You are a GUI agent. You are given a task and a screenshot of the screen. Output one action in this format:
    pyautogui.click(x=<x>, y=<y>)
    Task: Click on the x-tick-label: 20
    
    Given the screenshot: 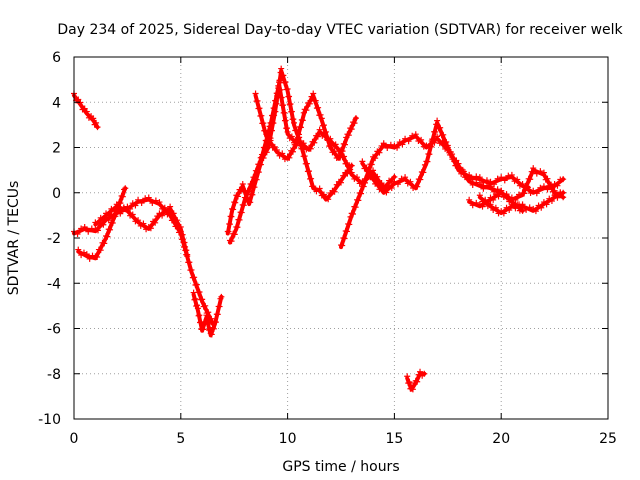 What is the action you would take?
    pyautogui.click(x=501, y=439)
    